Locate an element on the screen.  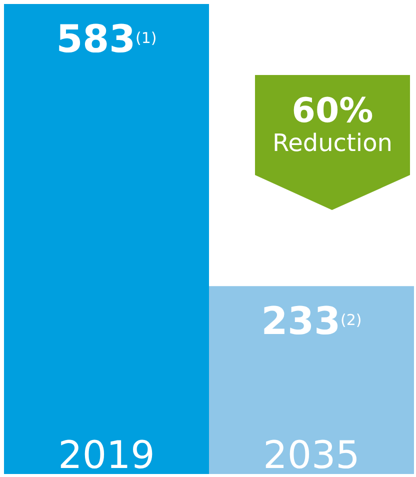
annotation: 60% is located at coordinates (332, 111).